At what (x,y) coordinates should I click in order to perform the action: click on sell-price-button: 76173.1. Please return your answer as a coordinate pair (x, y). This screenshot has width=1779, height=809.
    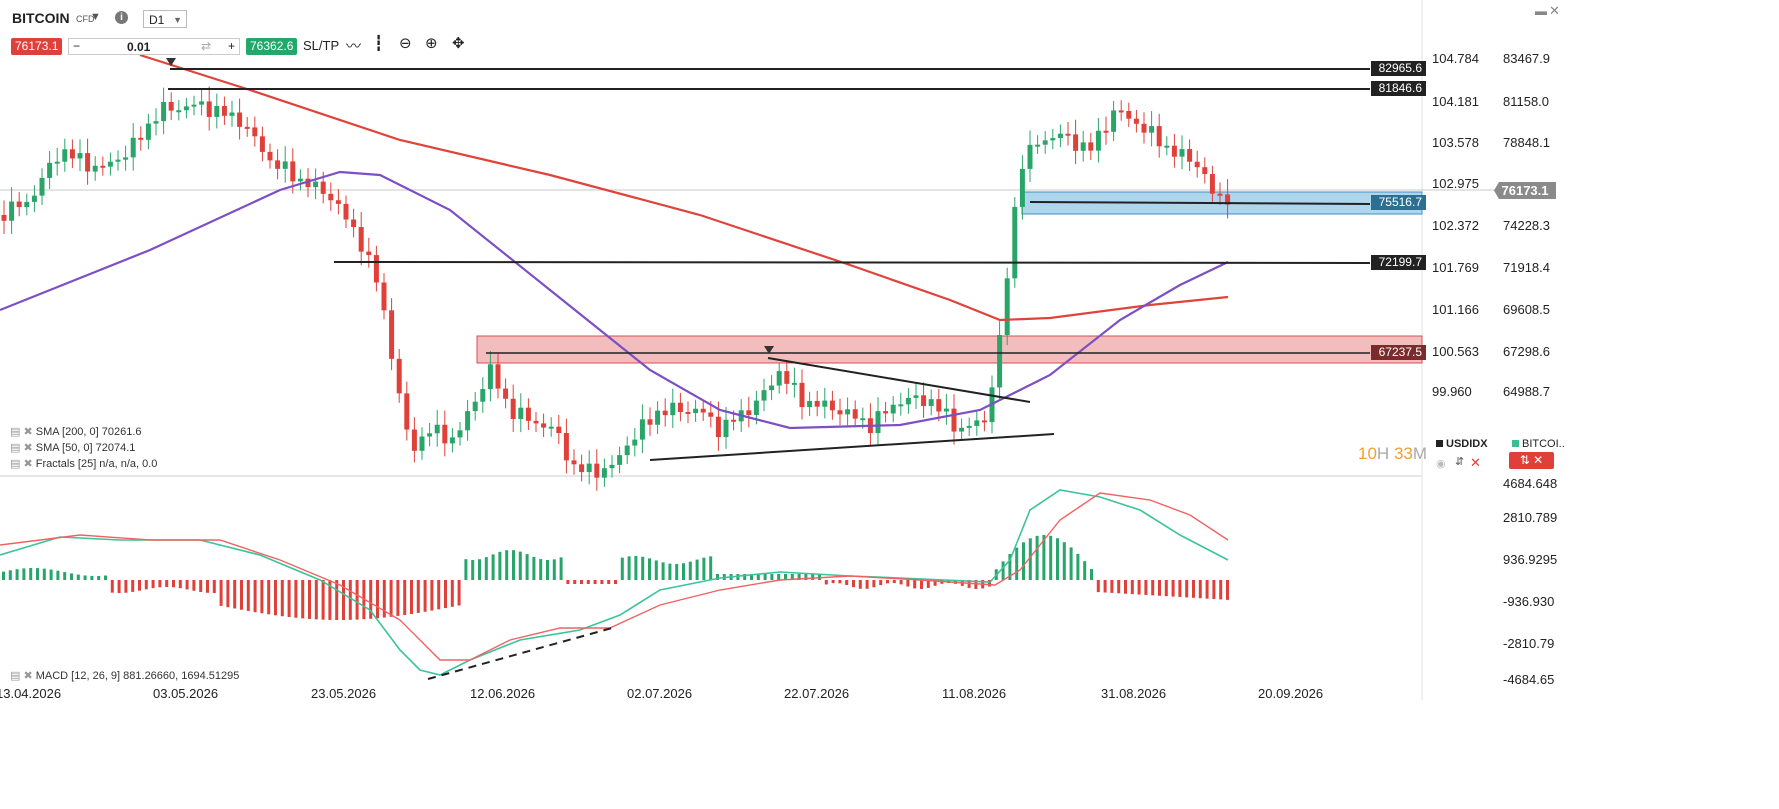
    Looking at the image, I should click on (37, 46).